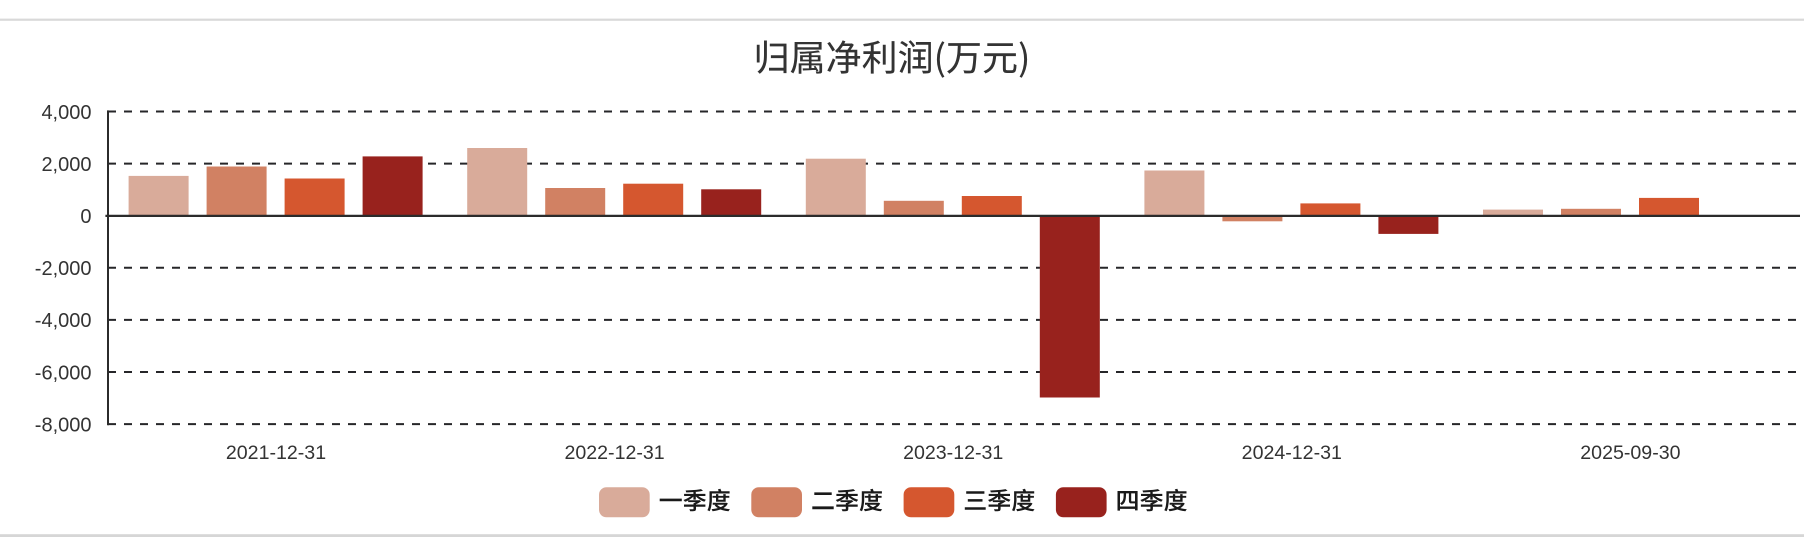 The width and height of the screenshot is (1804, 544). I want to click on svg-text: 2021-12-31, so click(276, 453).